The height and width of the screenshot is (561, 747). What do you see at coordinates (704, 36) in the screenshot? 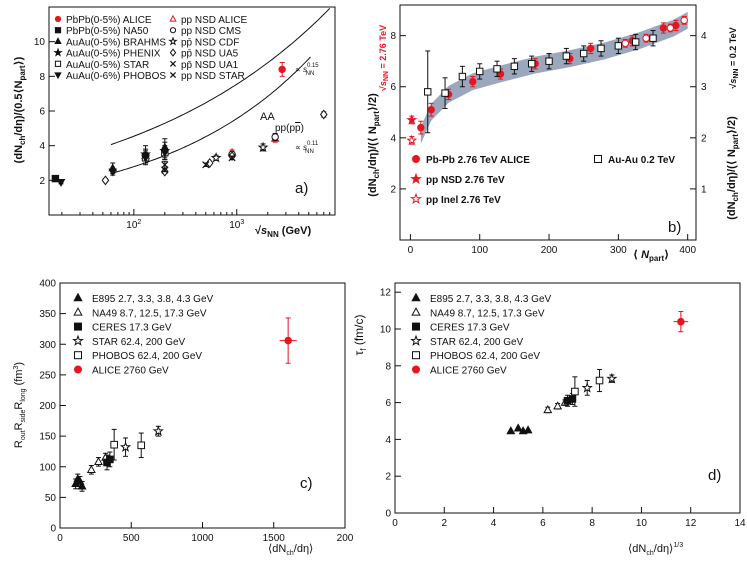
I see `y-right-tick-label: 4` at bounding box center [704, 36].